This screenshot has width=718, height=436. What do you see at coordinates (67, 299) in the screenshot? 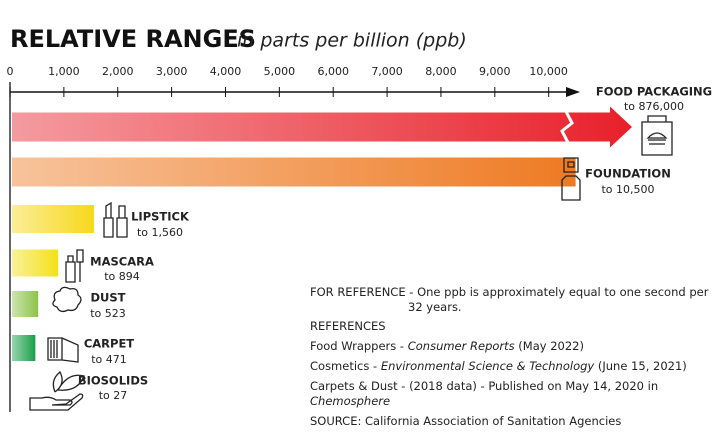
I see `icon-dust` at bounding box center [67, 299].